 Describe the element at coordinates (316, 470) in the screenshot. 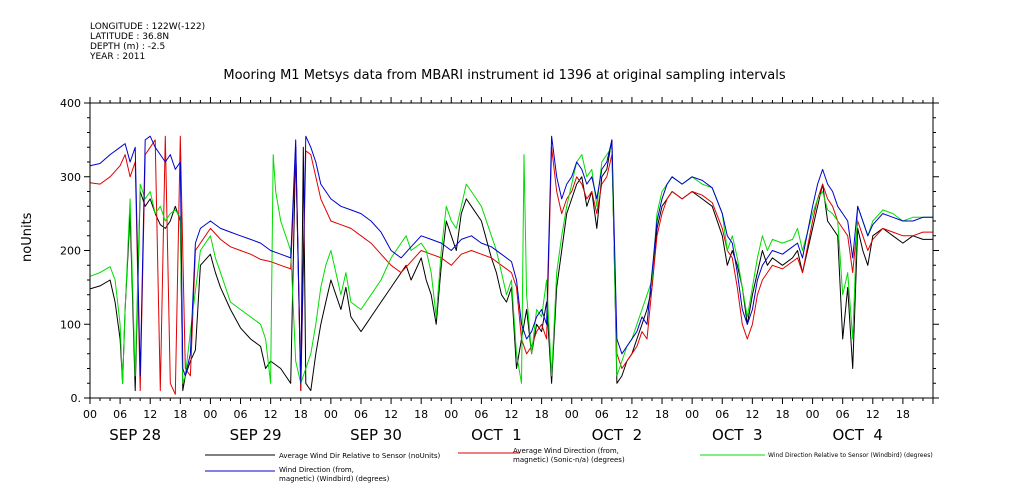

I see `legend-label-4: Wind Direction (from,` at that location.